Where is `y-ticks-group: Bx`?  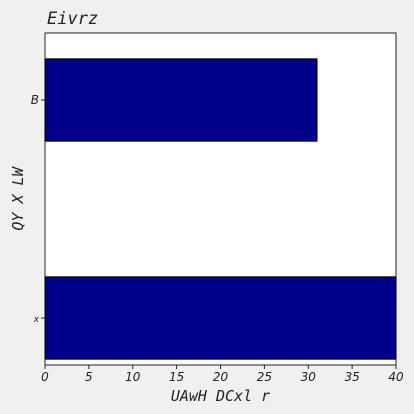
y-ticks-group: Bx is located at coordinates (38, 209).